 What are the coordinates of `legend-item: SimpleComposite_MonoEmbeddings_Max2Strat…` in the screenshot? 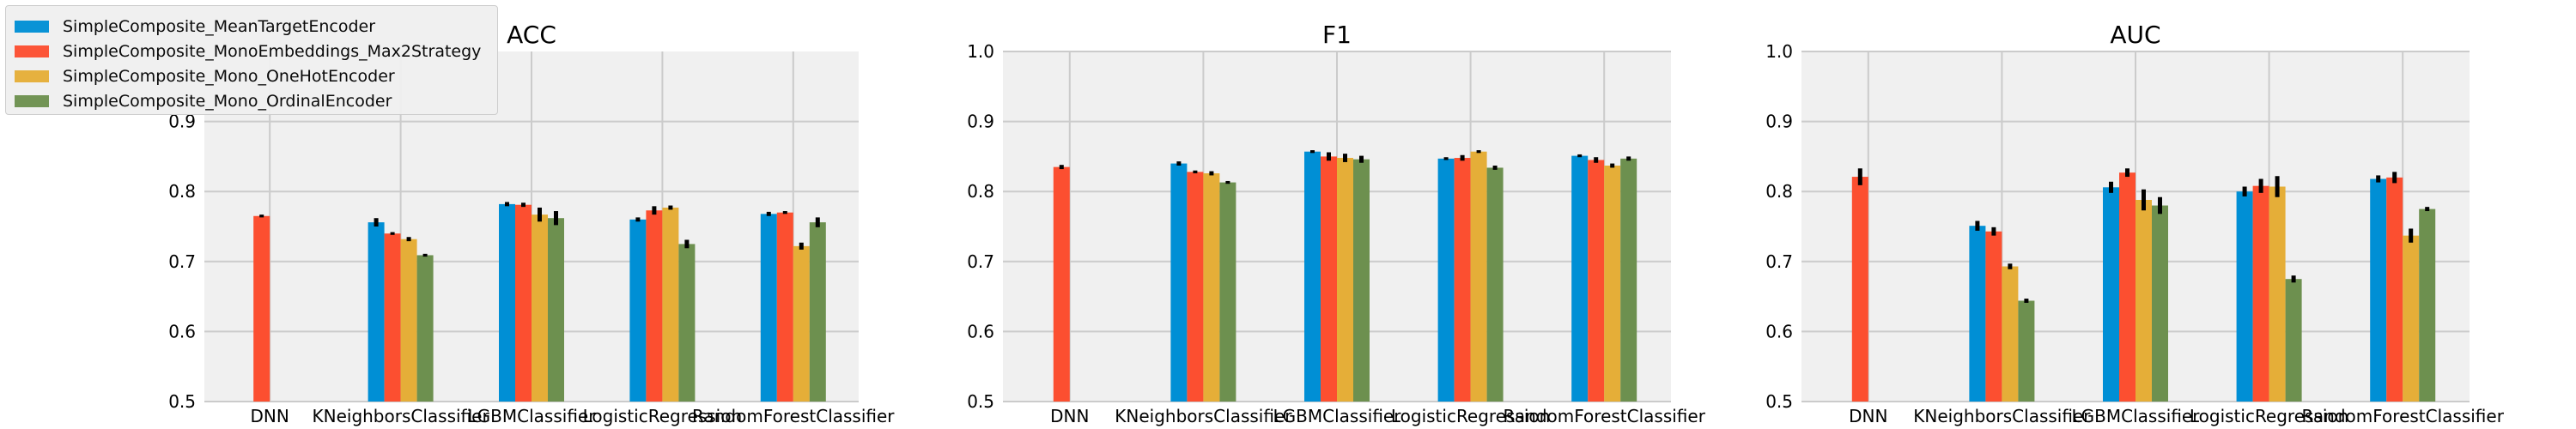 It's located at (256, 51).